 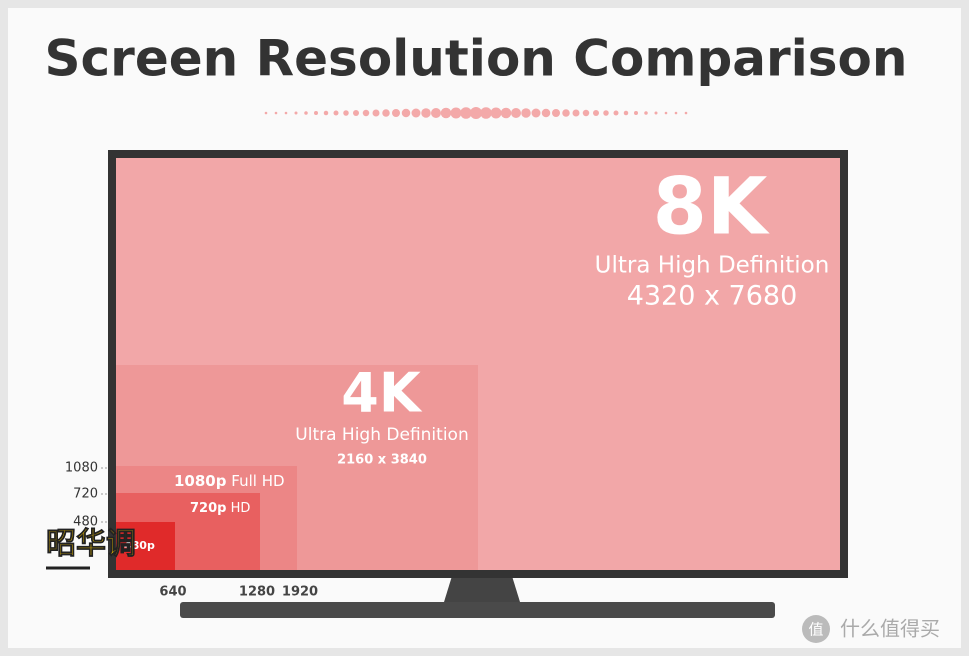 What do you see at coordinates (477, 610) in the screenshot?
I see `tv-base` at bounding box center [477, 610].